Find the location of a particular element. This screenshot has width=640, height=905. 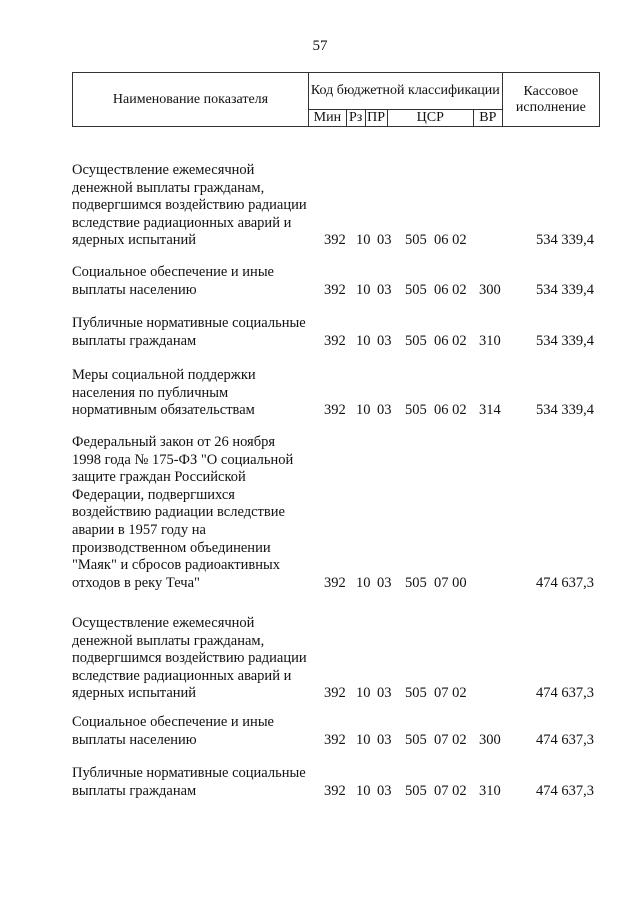

header-name: Наименование показателя is located at coordinates (190, 99).